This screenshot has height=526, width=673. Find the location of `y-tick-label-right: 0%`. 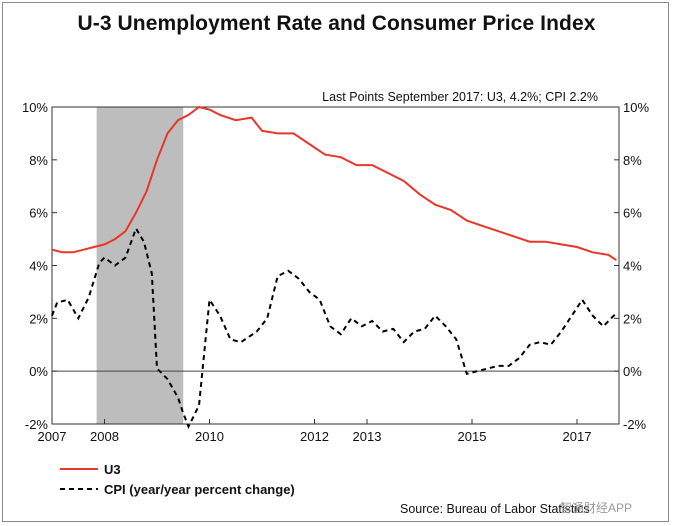

y-tick-label-right: 0% is located at coordinates (632, 371).